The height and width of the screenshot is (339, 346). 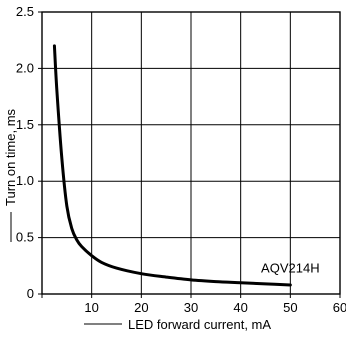 I want to click on x-tick-label: 30, so click(x=191, y=307).